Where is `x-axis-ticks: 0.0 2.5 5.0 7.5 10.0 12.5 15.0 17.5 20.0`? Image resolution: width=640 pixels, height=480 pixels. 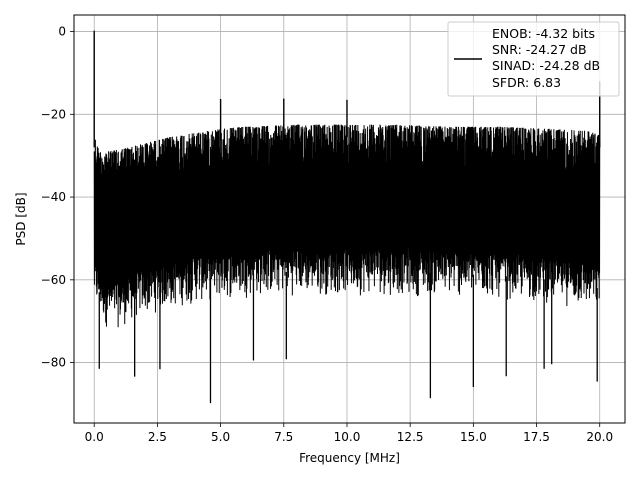
x-axis-ticks: 0.0 2.5 5.0 7.5 10.0 12.5 15.0 17.5 20.0 is located at coordinates (349, 433).